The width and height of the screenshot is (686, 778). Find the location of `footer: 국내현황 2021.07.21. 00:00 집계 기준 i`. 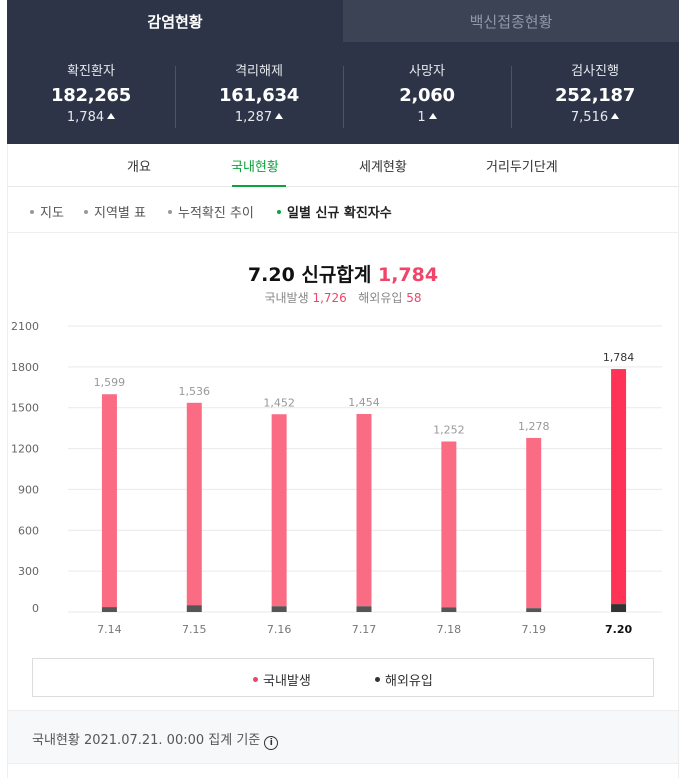

footer: 국내현황 2021.07.21. 00:00 집계 기준 i is located at coordinates (343, 737).